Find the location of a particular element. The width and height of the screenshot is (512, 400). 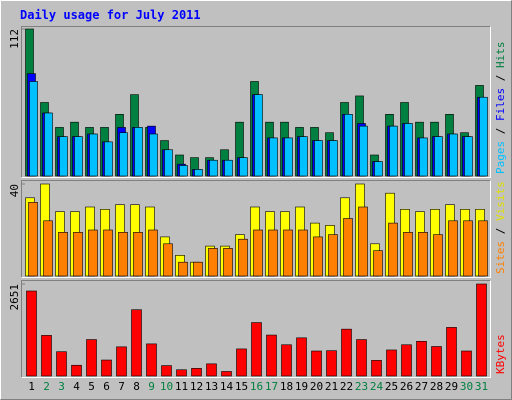

legend: KBytes is located at coordinates (500, 354).